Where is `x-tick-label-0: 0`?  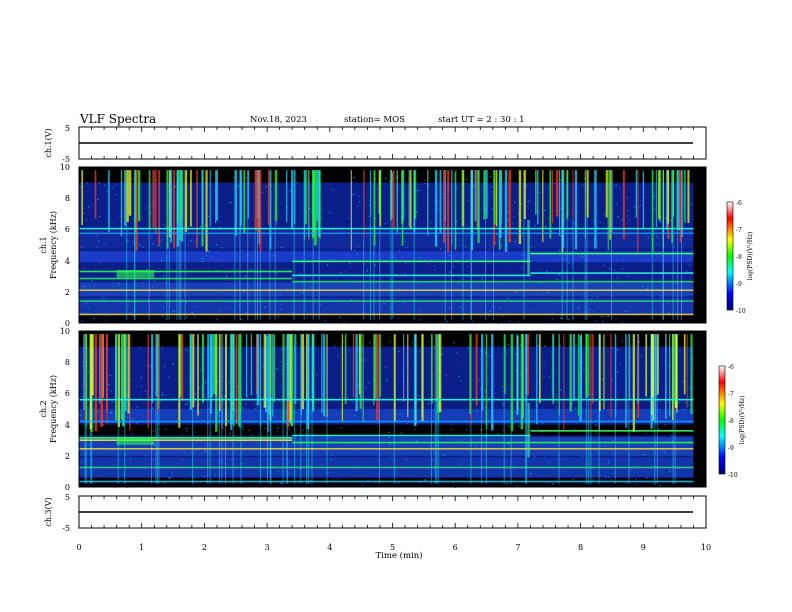
x-tick-label-0: 0 is located at coordinates (78, 547).